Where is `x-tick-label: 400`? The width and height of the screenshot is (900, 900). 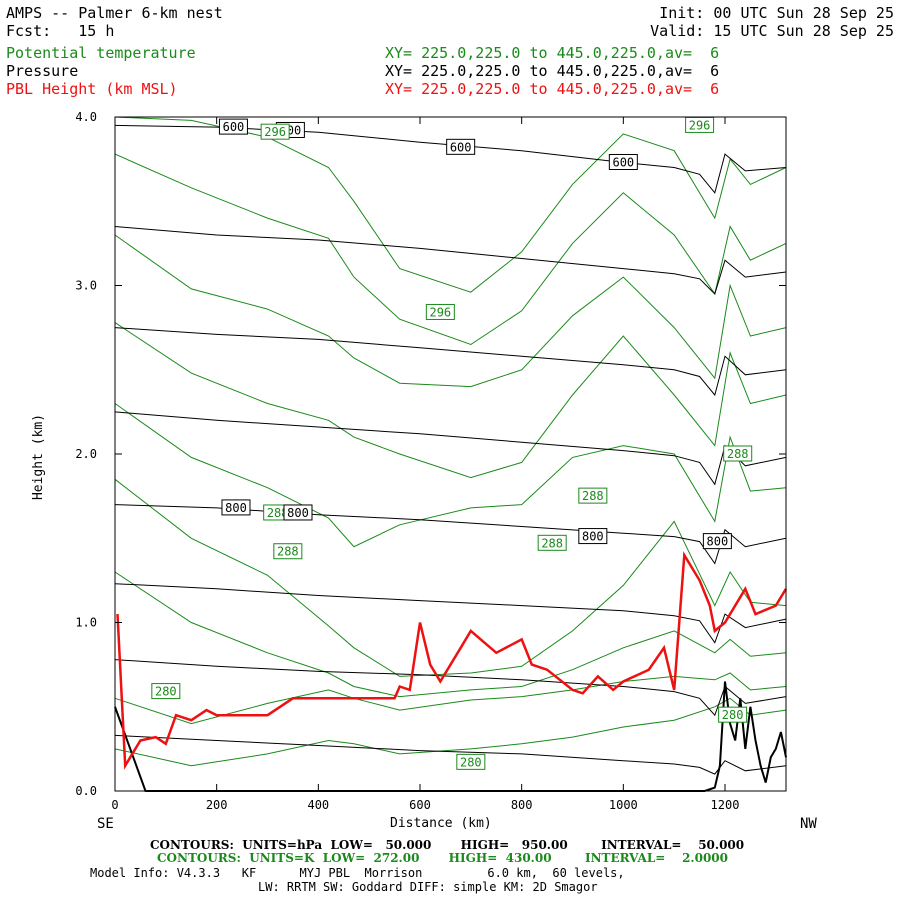
x-tick-label: 400 is located at coordinates (318, 805).